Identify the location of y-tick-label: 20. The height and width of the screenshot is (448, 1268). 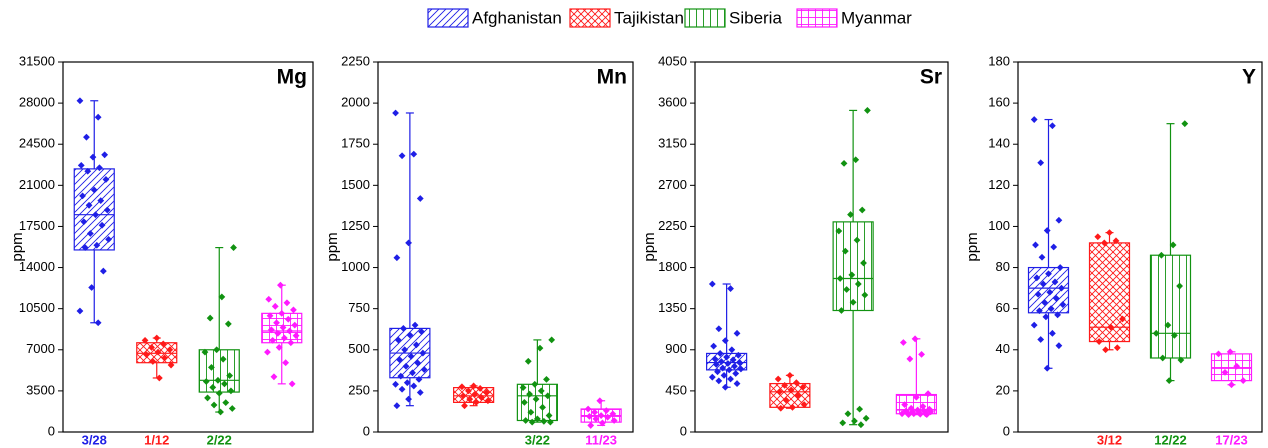
(1003, 389).